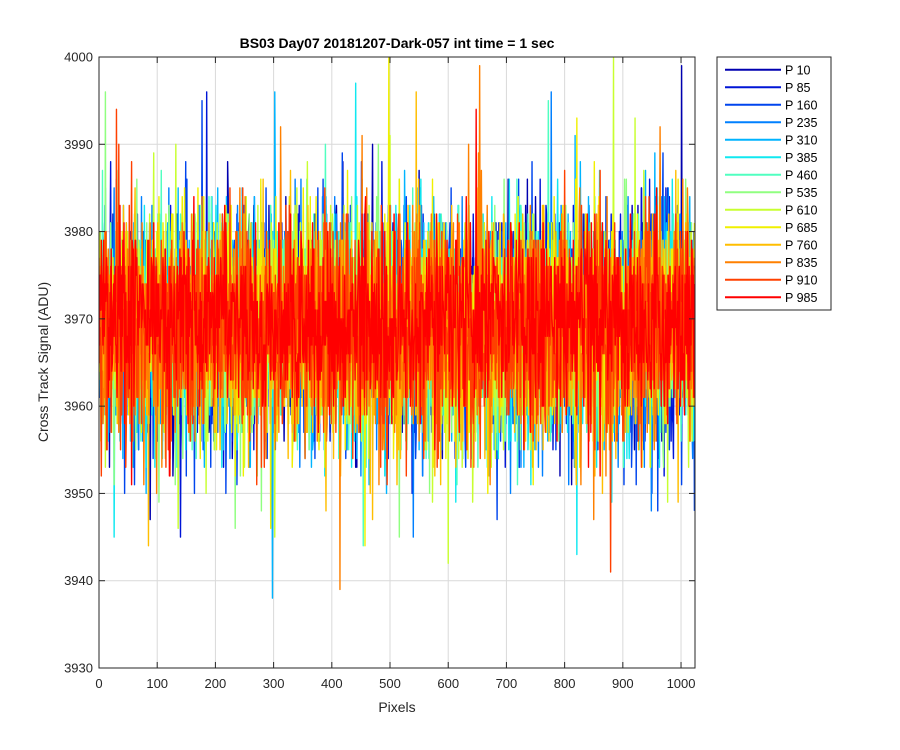 This screenshot has height=750, width=900. I want to click on legend-label: P 910, so click(801, 280).